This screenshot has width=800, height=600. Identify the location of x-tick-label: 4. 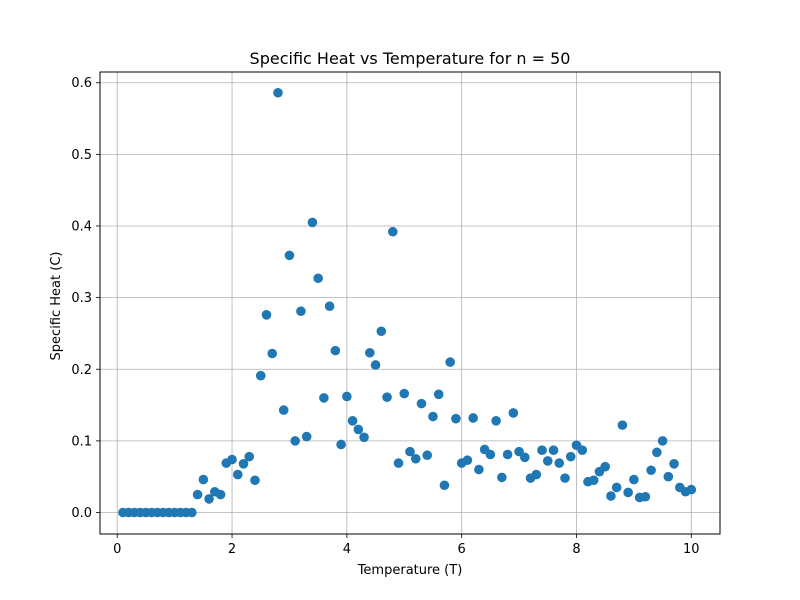
(347, 549).